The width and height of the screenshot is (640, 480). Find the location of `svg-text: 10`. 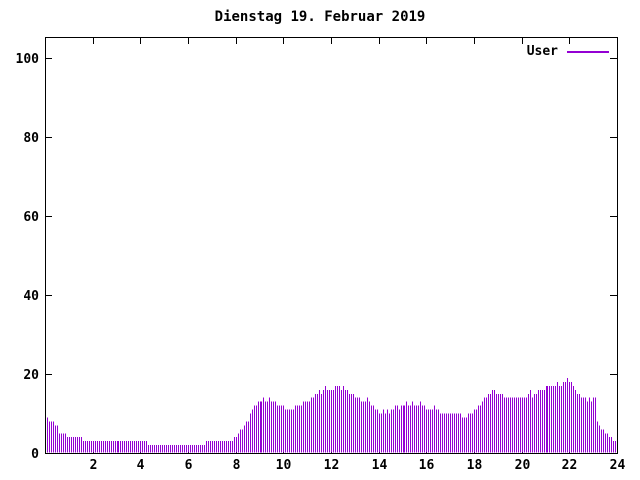

svg-text: 10 is located at coordinates (284, 465).